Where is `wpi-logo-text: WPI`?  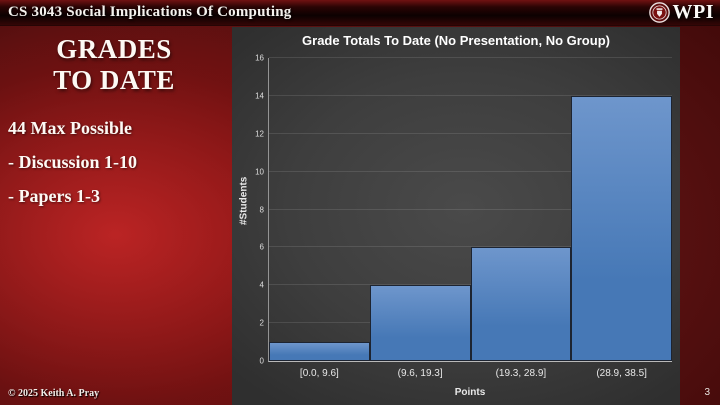 wpi-logo-text: WPI is located at coordinates (693, 12).